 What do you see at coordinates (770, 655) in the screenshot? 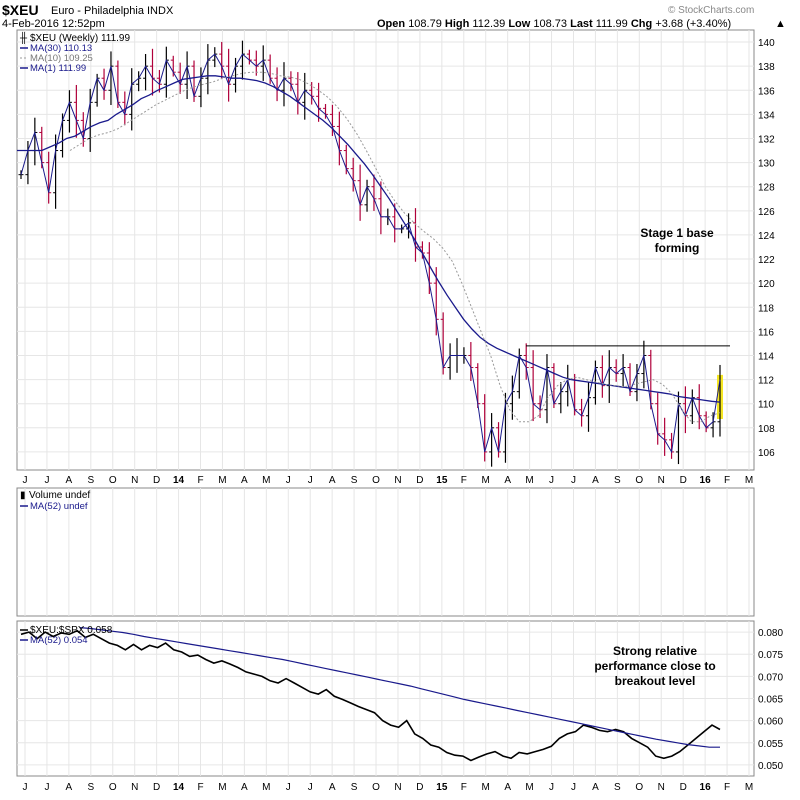
I see `y-tick-label: 0.075` at bounding box center [770, 655].